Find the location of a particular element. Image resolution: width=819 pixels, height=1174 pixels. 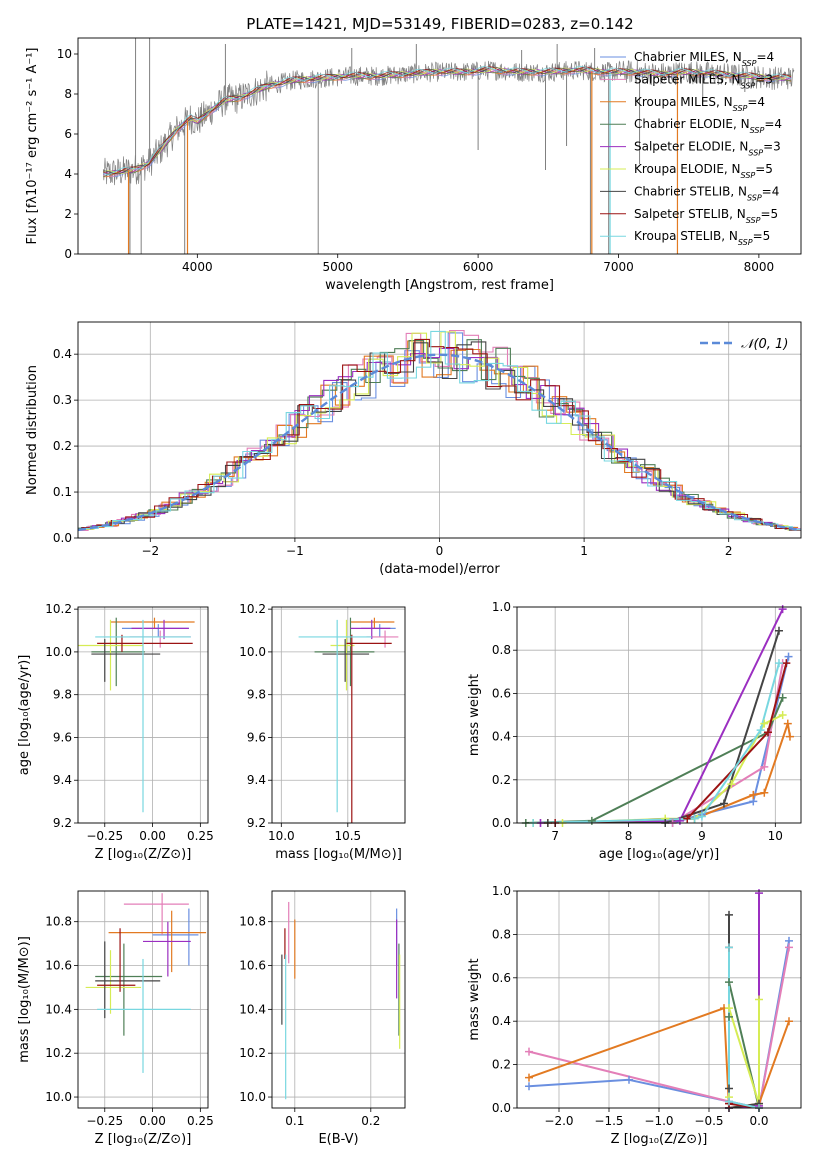

x-tick-label: −0.5 is located at coordinates (708, 1121).